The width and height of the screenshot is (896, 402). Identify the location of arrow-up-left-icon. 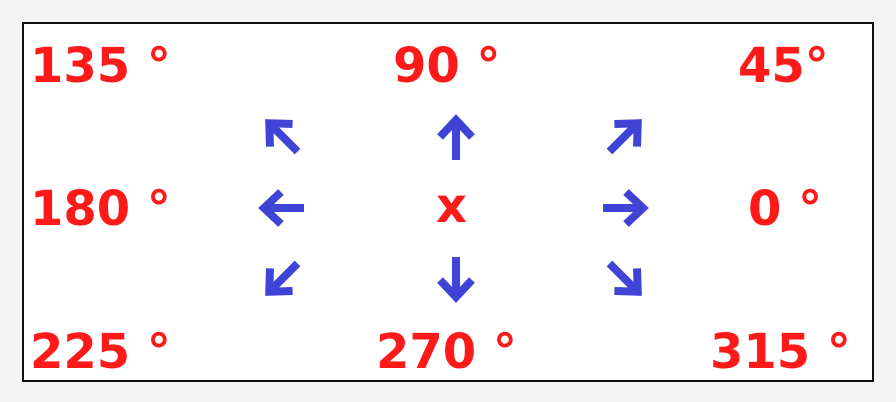
(282, 136).